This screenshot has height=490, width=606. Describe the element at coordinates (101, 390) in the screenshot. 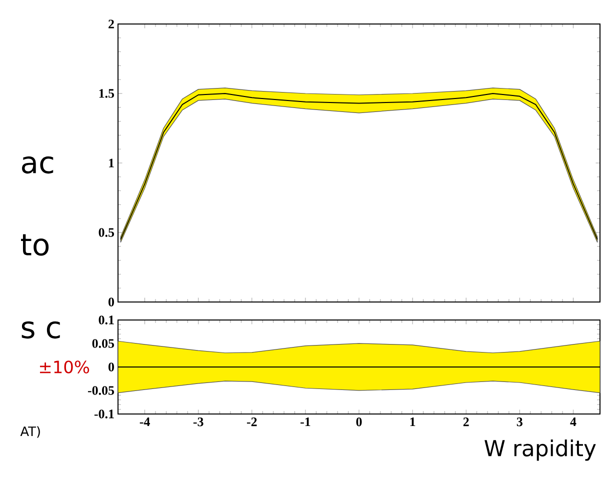

I see `y-tick-label: -0.05` at that location.